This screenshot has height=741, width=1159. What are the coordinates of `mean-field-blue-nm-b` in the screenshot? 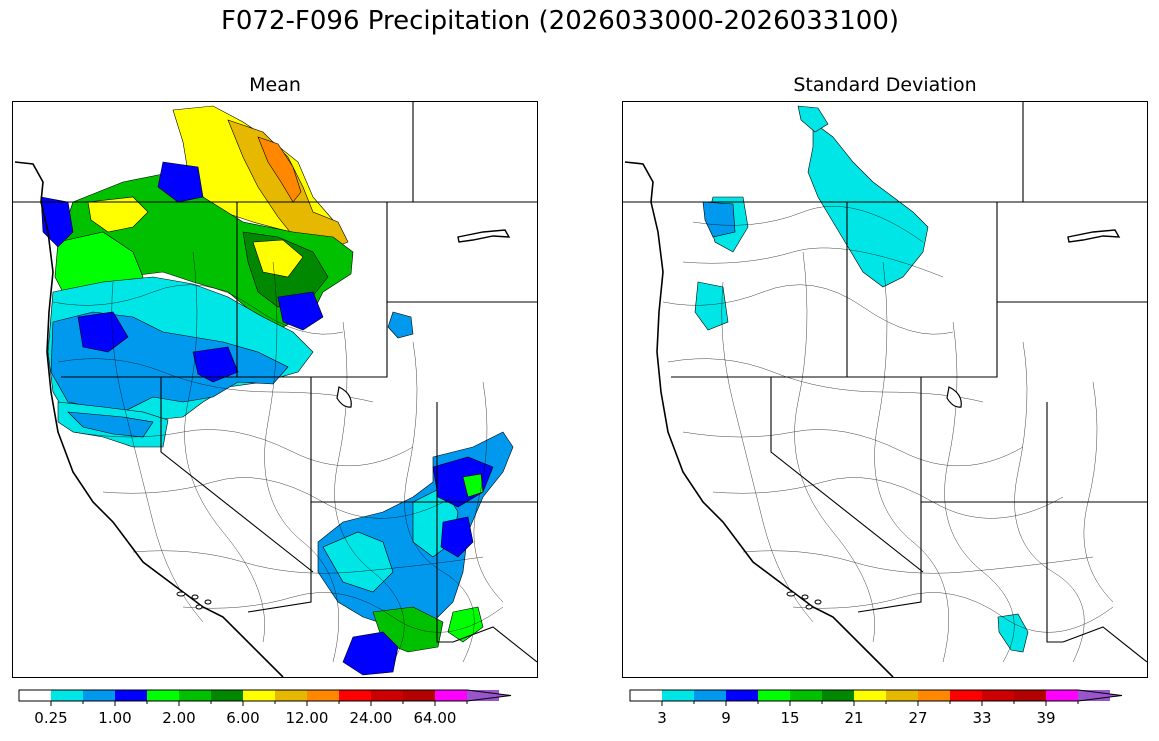 It's located at (457, 537).